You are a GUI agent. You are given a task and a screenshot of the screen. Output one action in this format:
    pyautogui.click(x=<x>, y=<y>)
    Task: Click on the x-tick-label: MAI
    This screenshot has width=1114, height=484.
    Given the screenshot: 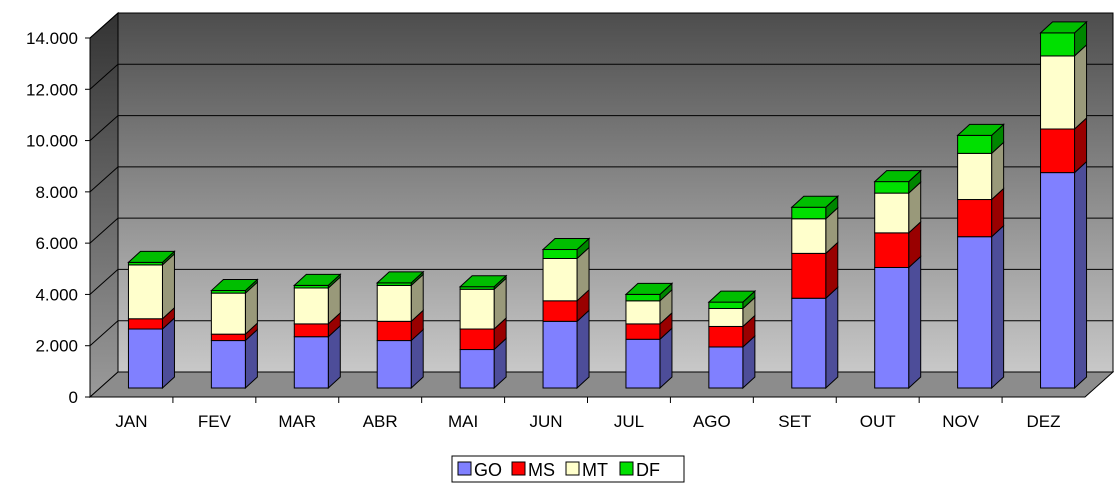 What is the action you would take?
    pyautogui.click(x=463, y=421)
    